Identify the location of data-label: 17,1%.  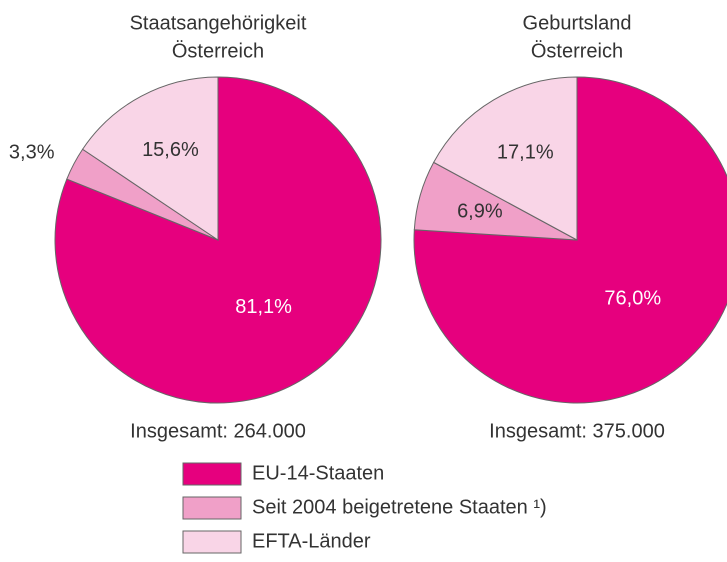
(525, 152).